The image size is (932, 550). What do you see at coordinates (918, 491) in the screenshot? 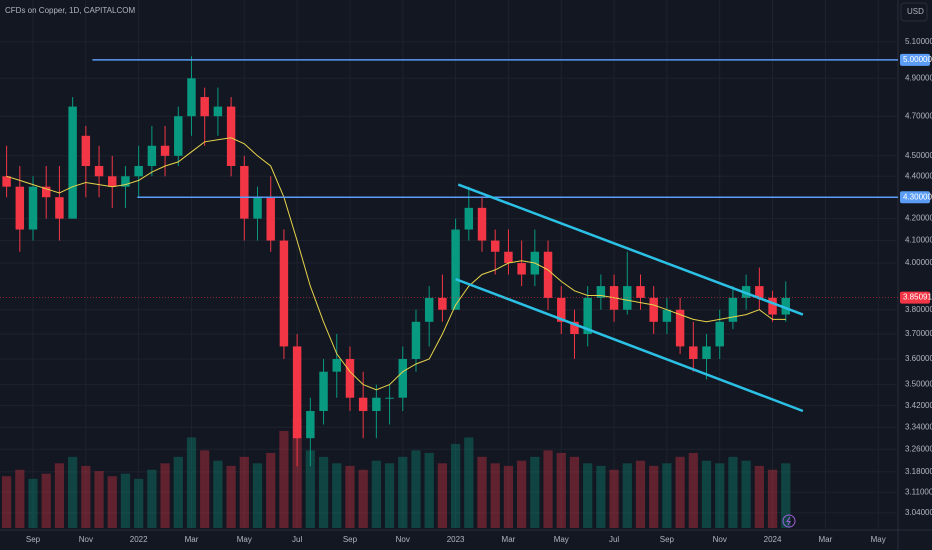
I see `y-tick-label: 3.11000` at bounding box center [918, 491].